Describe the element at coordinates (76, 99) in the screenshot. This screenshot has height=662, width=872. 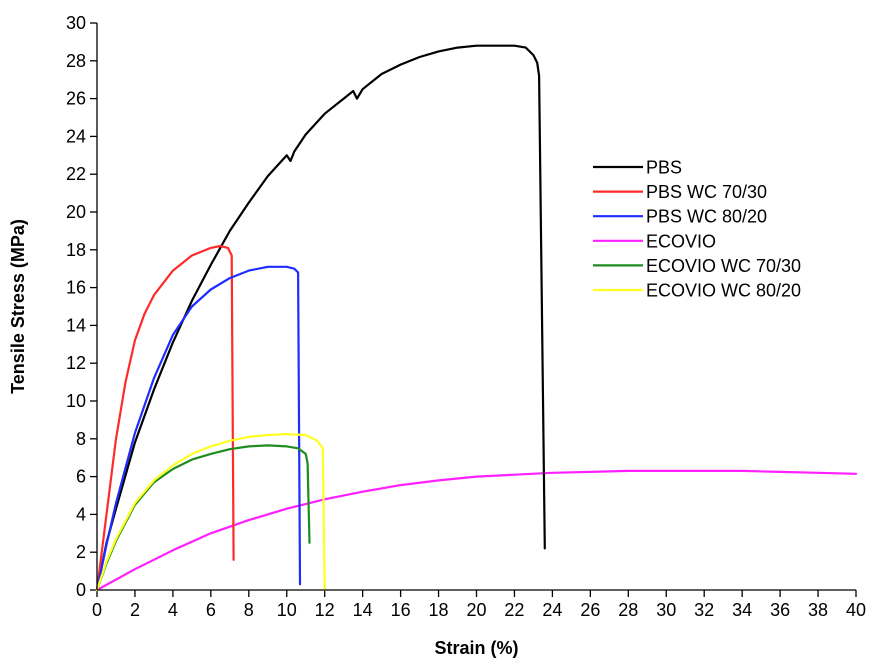
I see `y-tick-label: 26` at that location.